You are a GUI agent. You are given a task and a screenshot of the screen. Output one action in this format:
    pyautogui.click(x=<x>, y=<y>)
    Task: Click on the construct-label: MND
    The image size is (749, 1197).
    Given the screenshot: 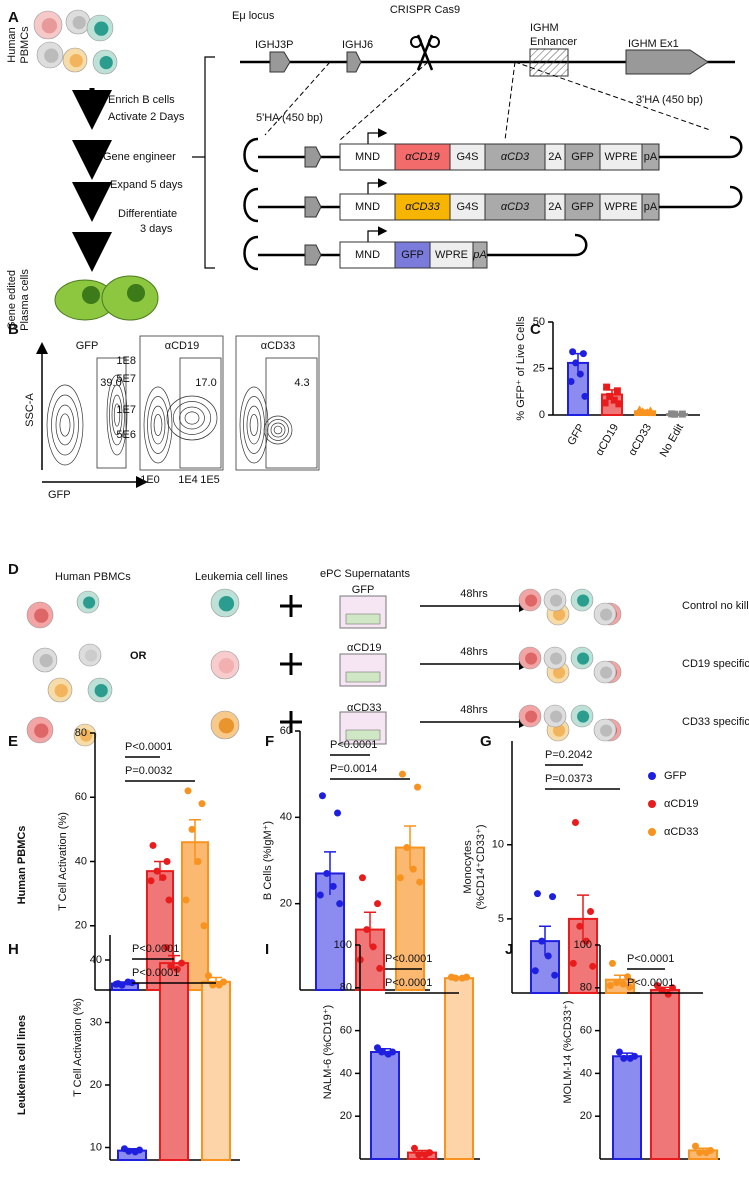 What is the action you would take?
    pyautogui.click(x=367, y=157)
    